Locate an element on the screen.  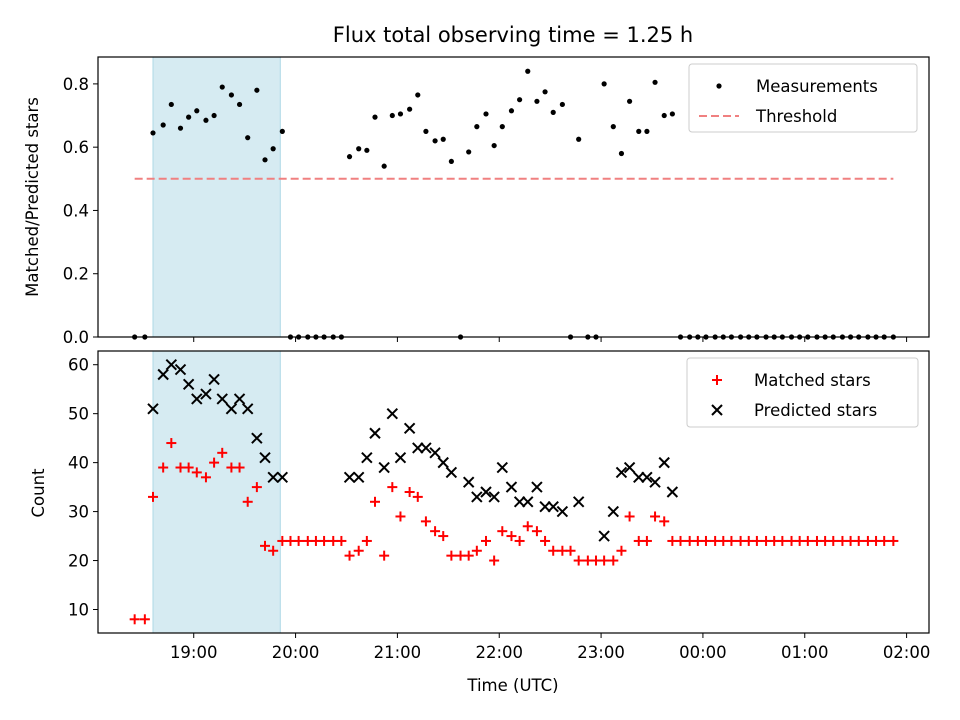
bottom-point-1-17-b is located at coordinates (358, 477).